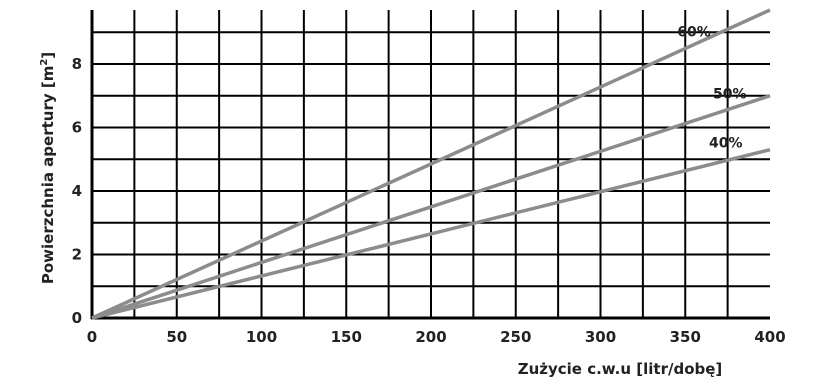  I want to click on y-tick-label: 8, so click(77, 64).